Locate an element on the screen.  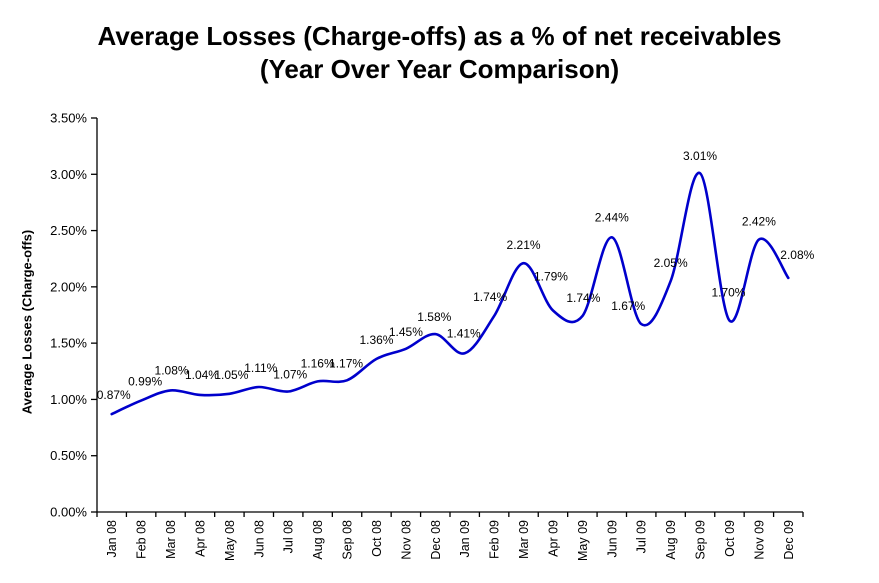
x-tick-label: Dec 08 is located at coordinates (436, 540).